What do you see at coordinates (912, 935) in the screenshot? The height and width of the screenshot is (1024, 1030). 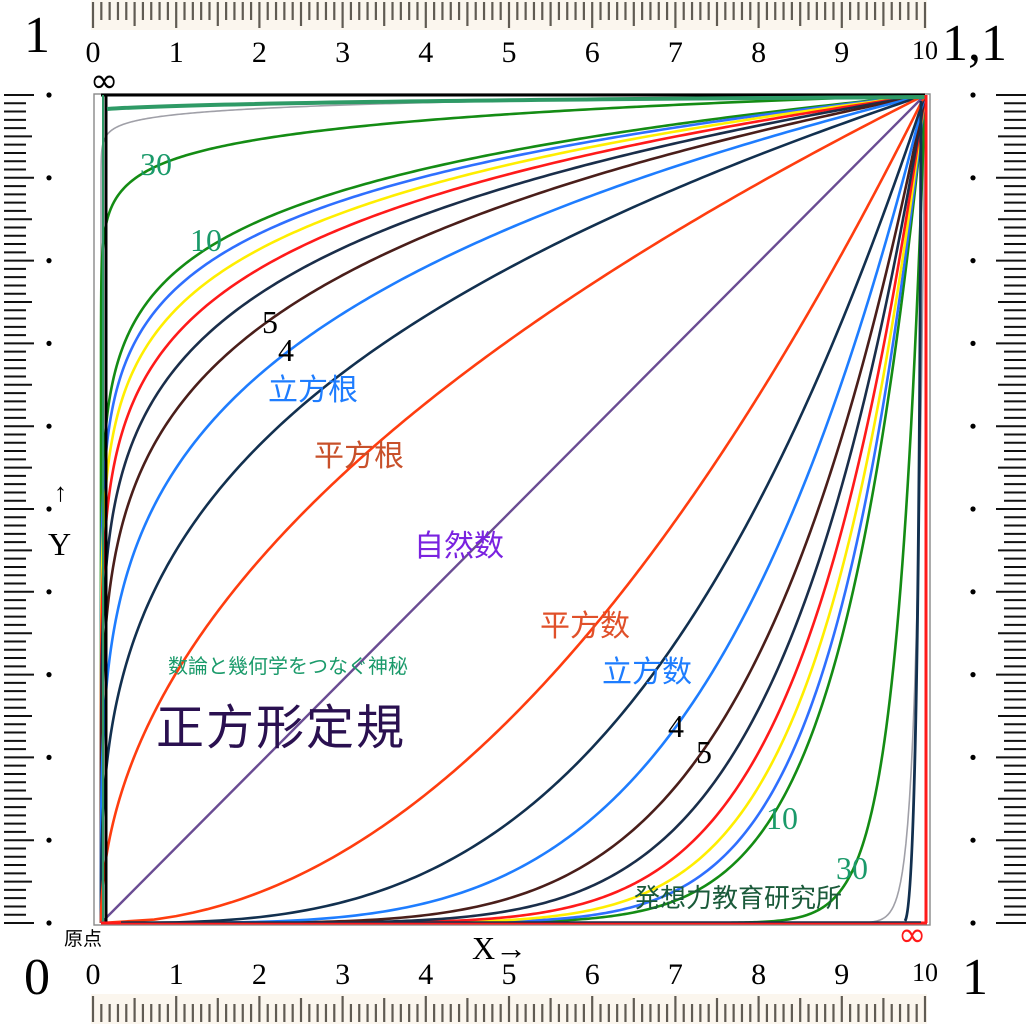 I see `infinity-bottom-icon: ∞` at bounding box center [912, 935].